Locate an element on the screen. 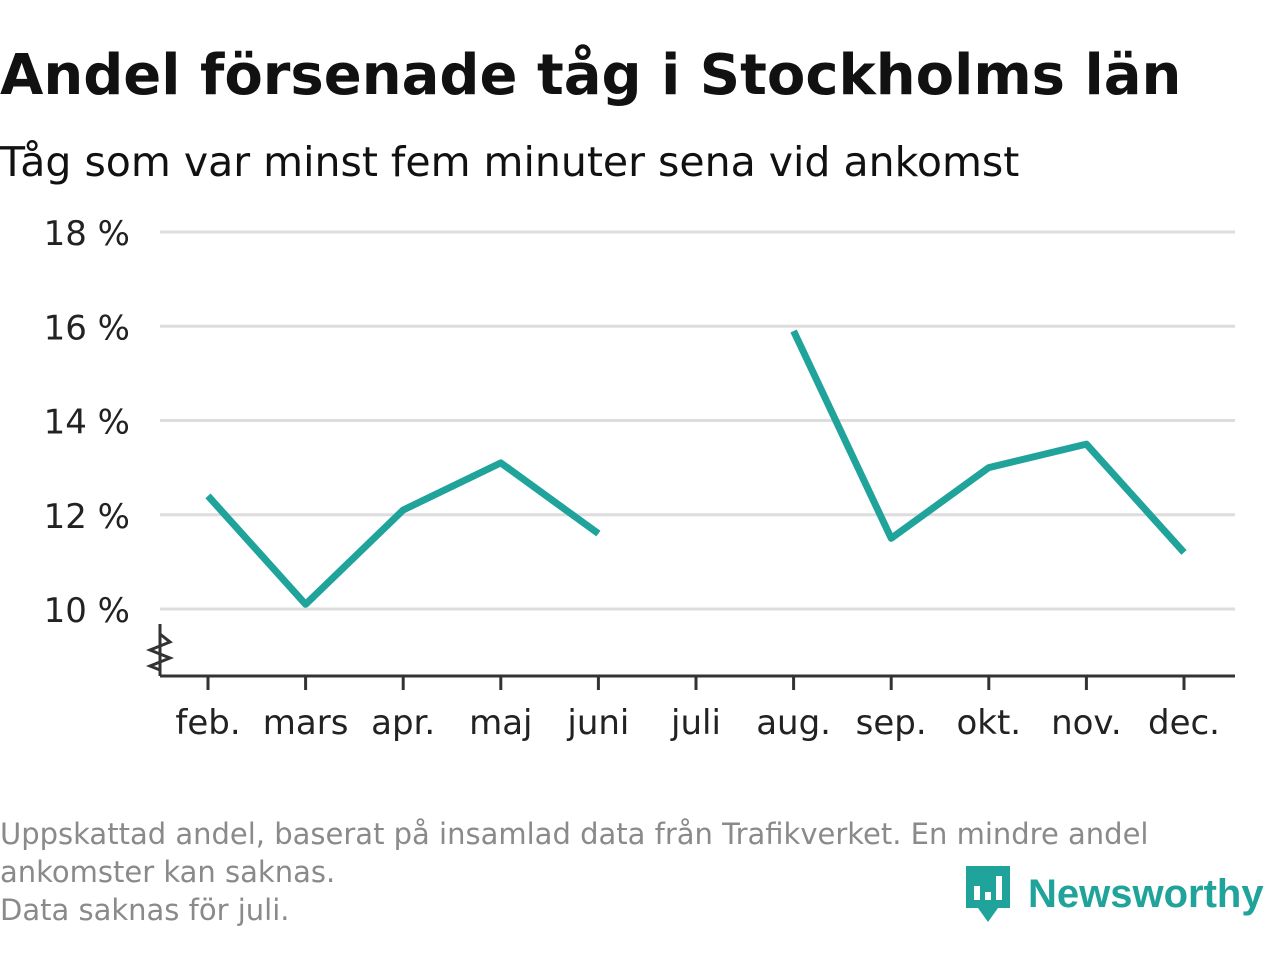  newsworthy-chart-bubble-icon is located at coordinates (988, 894).